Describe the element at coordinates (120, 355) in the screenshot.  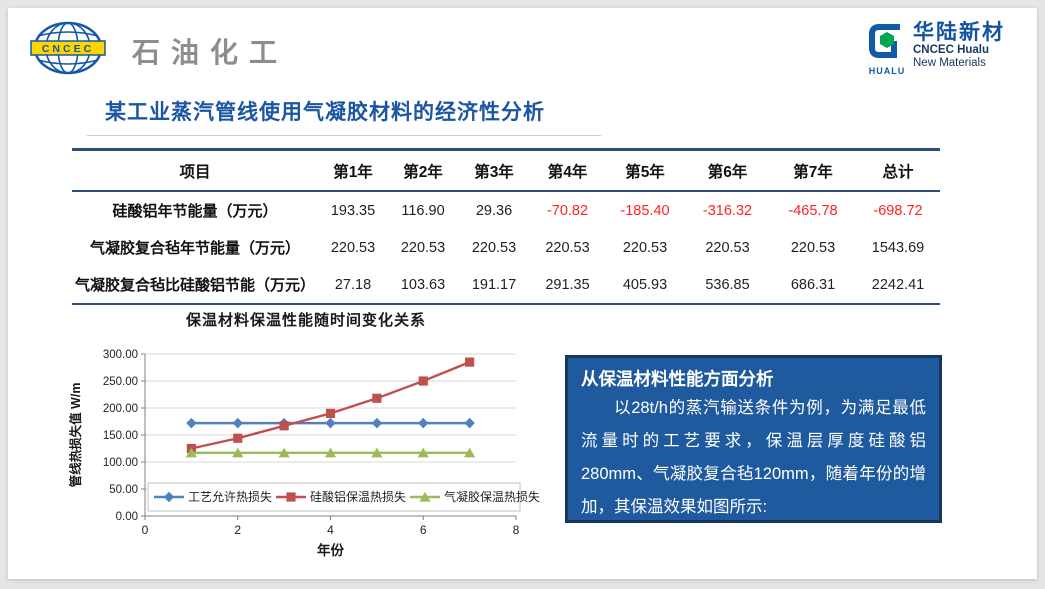
I see `y-tick-label: 300.00` at that location.